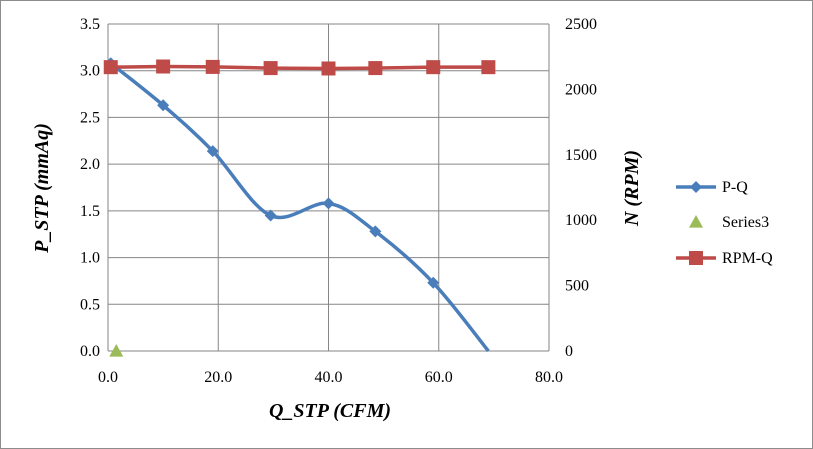 The height and width of the screenshot is (449, 813). I want to click on x-tick-label: 20.0, so click(218, 377).